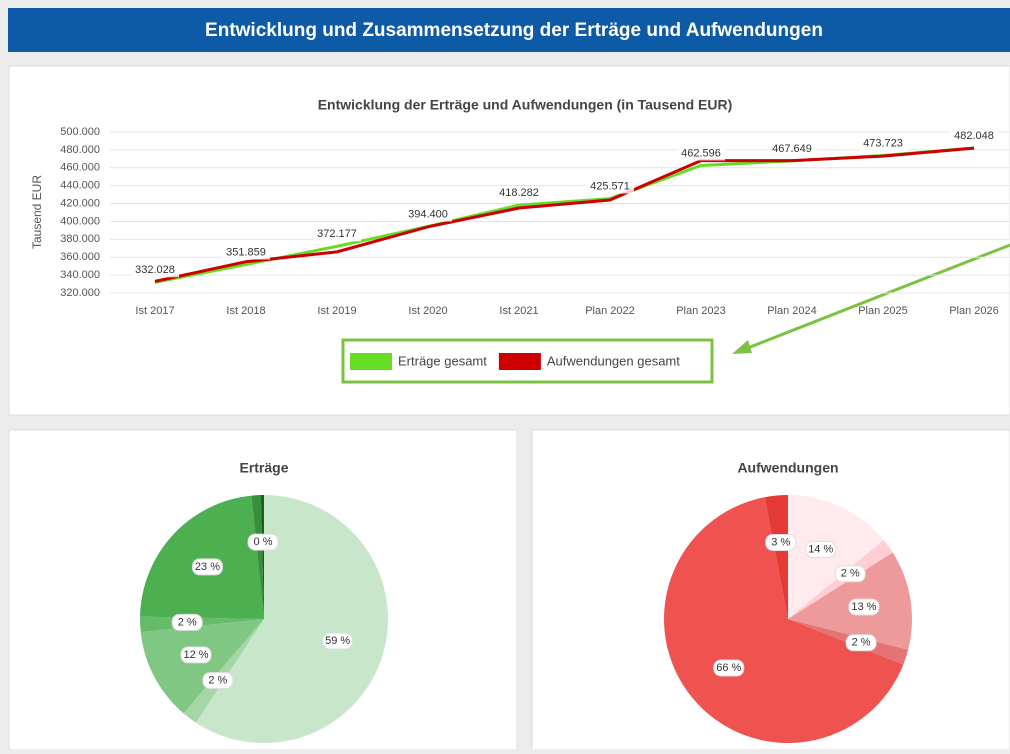  I want to click on arrow, so click(874, 298).